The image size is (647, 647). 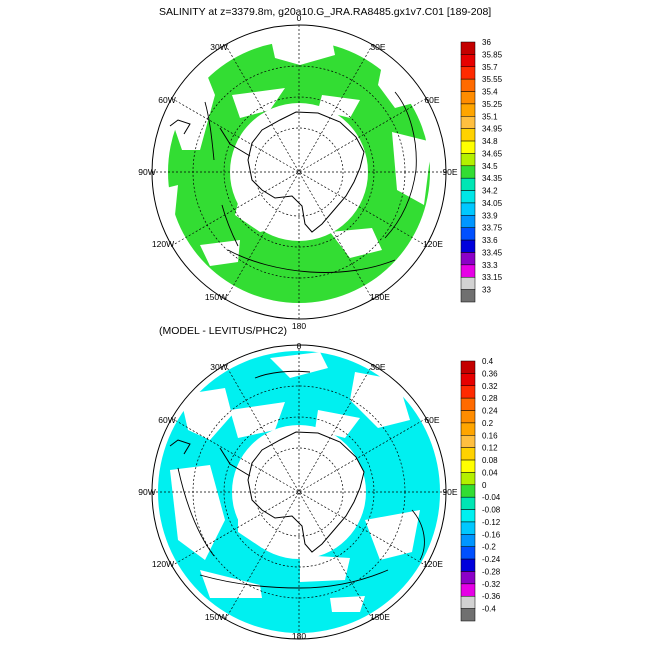 I want to click on colorbar-label: 0.4, so click(x=488, y=361).